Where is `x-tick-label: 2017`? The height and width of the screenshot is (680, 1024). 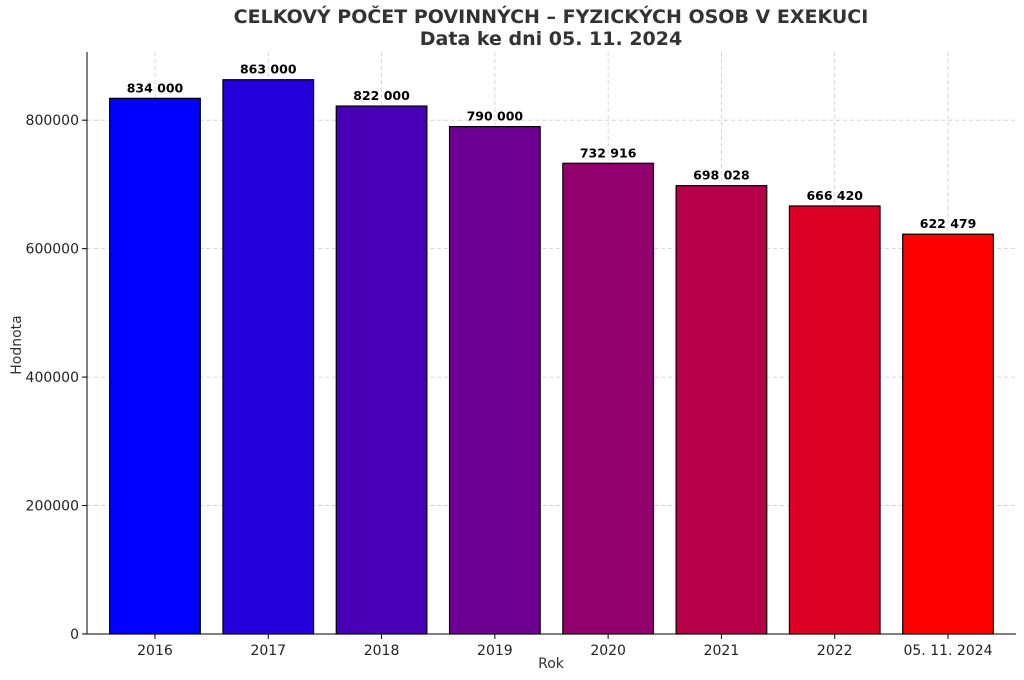 x-tick-label: 2017 is located at coordinates (268, 651).